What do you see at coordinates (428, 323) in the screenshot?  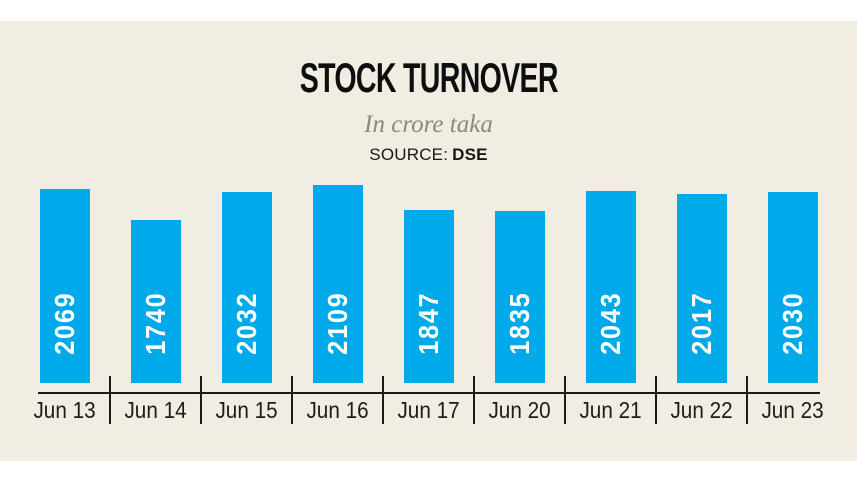 I see `bar-value-label: 1847` at bounding box center [428, 323].